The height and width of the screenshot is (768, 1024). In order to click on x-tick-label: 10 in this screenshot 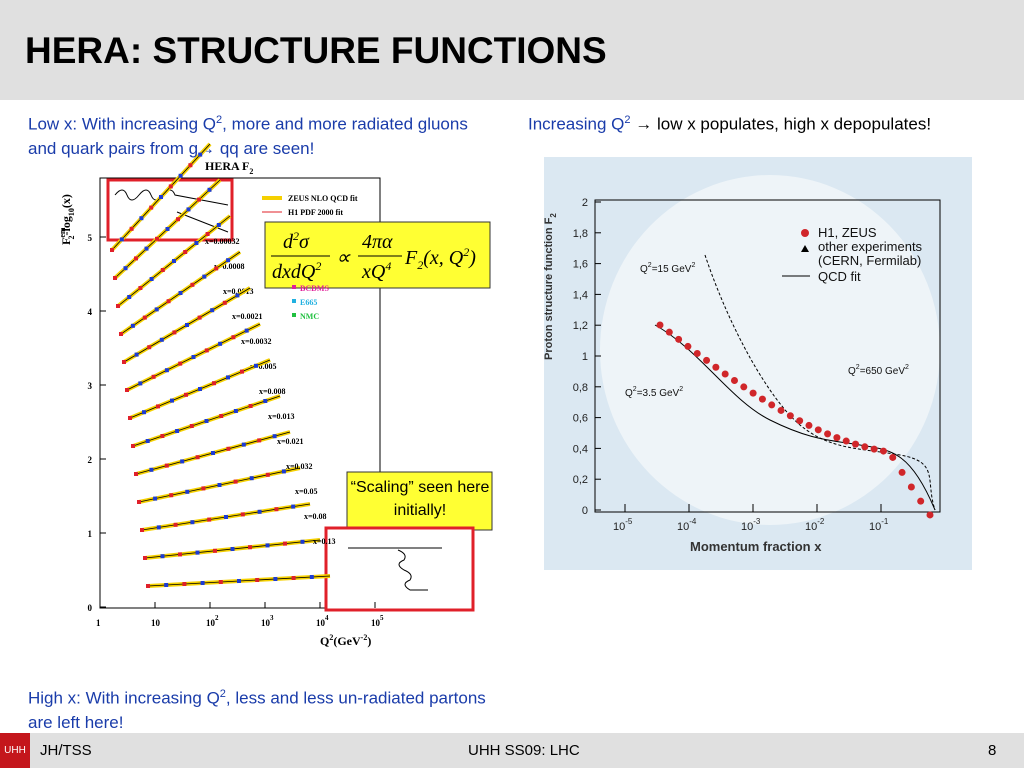, I will do `click(156, 623)`.